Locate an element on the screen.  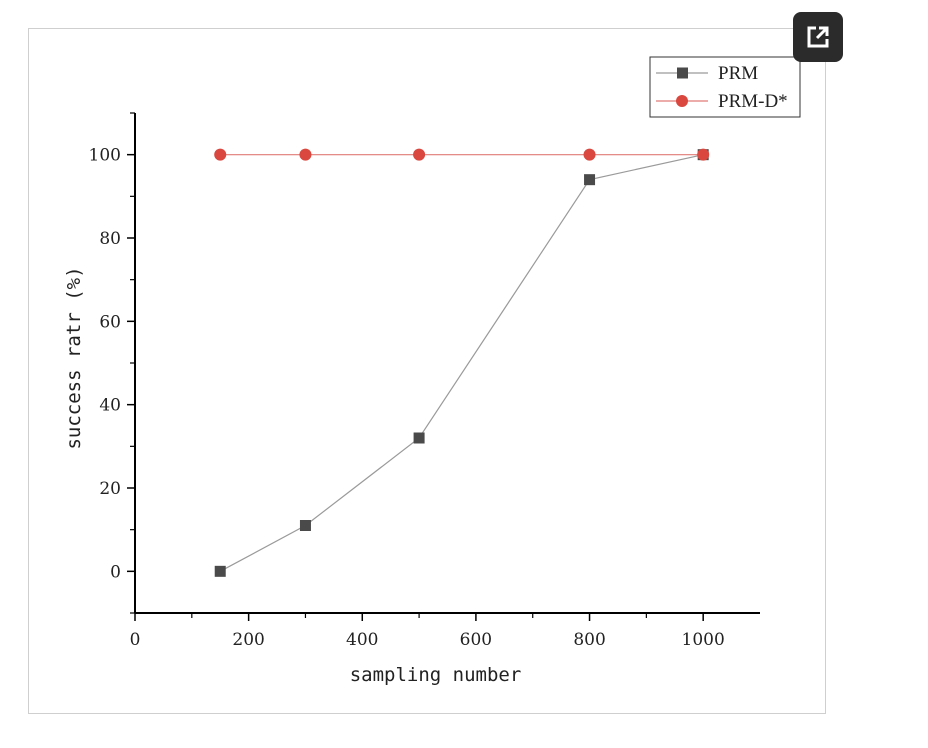
y-tick-label: 40 is located at coordinates (110, 406).